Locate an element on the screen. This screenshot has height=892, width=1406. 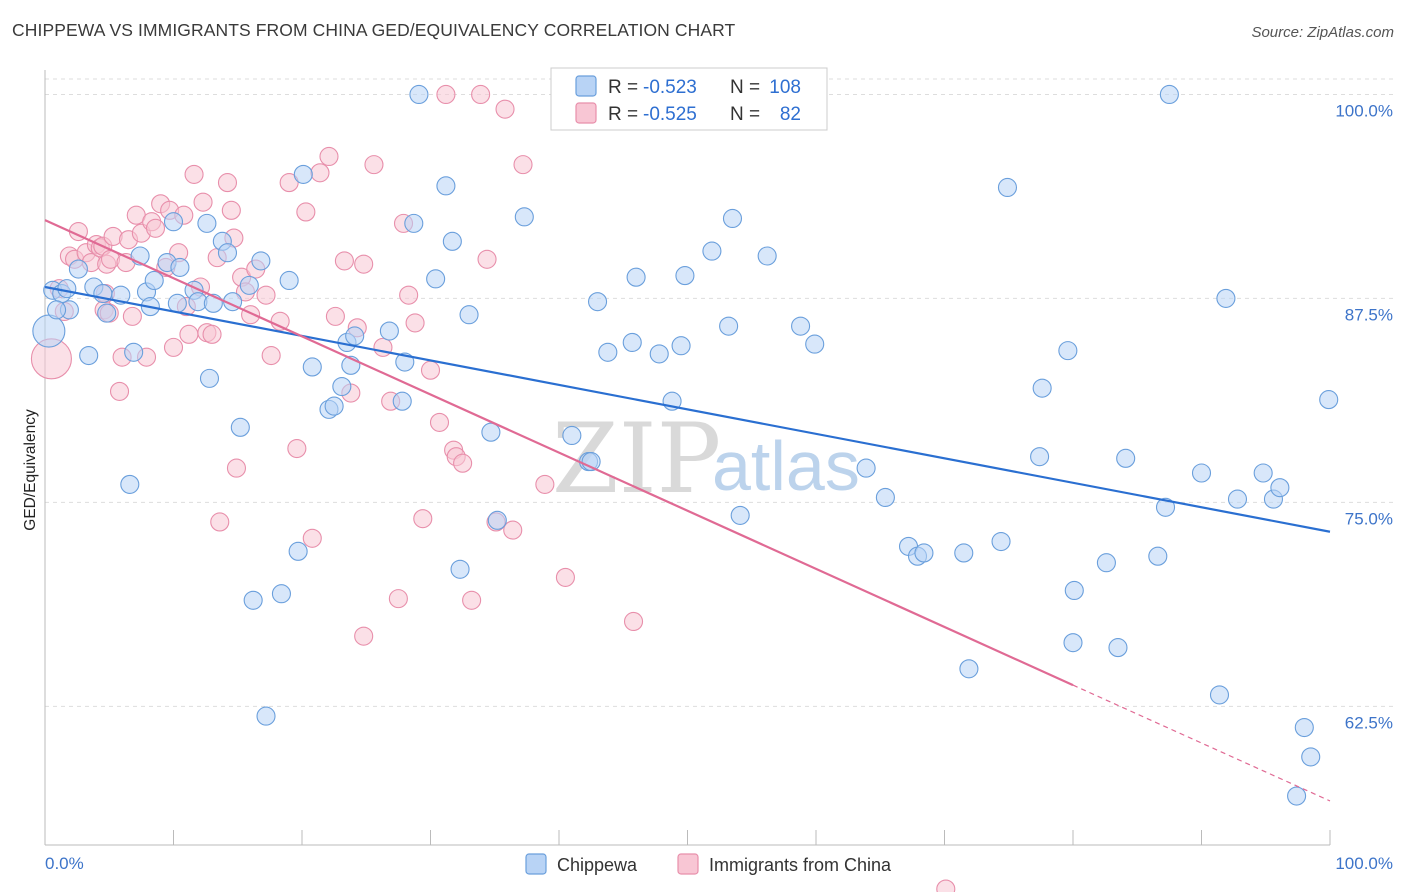
watermark-zip: ZIP is located at coordinates (636, 459).